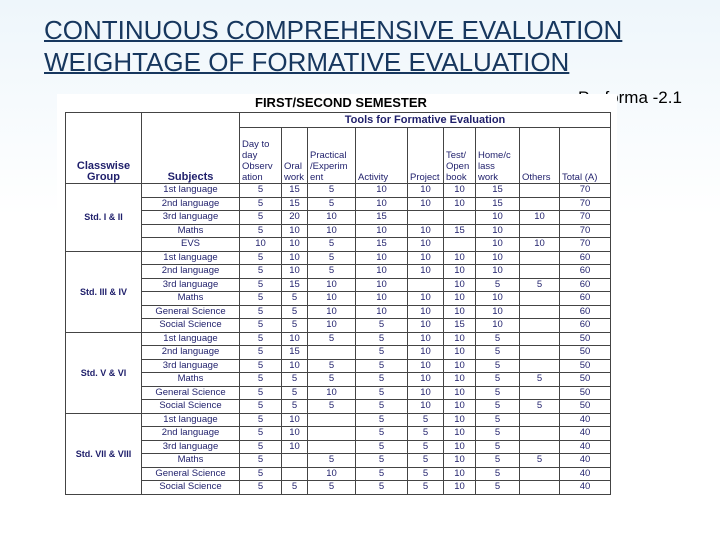  What do you see at coordinates (190, 148) in the screenshot?
I see `header-subjects: Subjects` at bounding box center [190, 148].